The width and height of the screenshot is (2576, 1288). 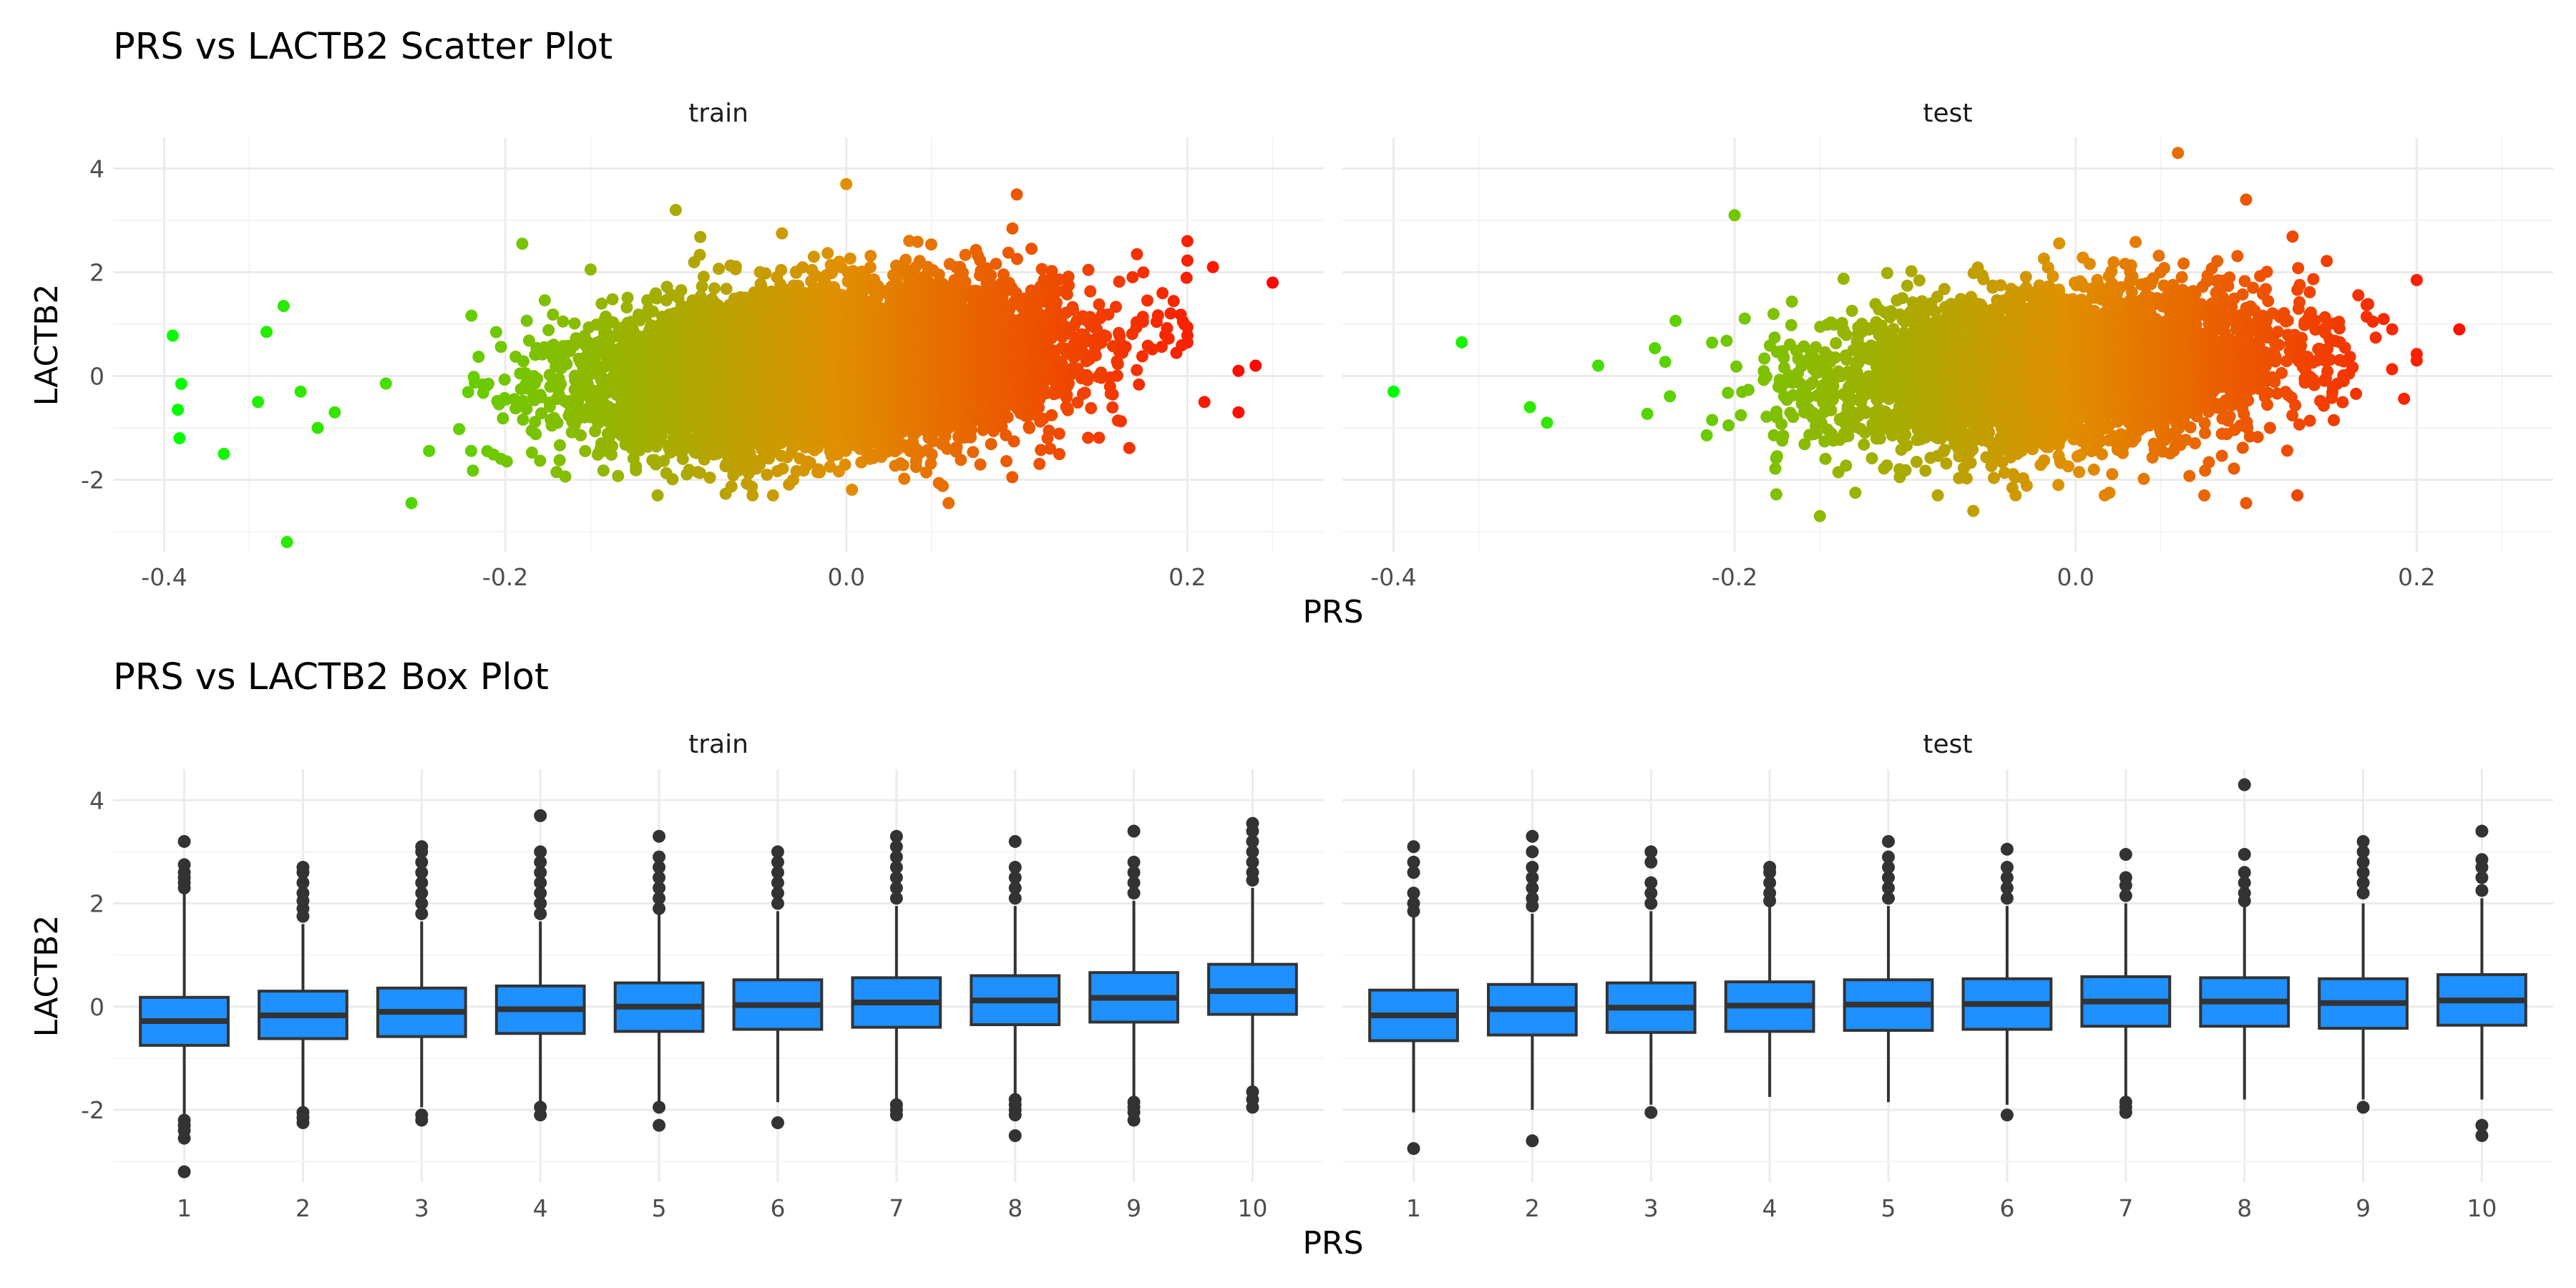 I want to click on box-plot-title: PRS vs LACTB2 Box Plot, so click(x=331, y=677).